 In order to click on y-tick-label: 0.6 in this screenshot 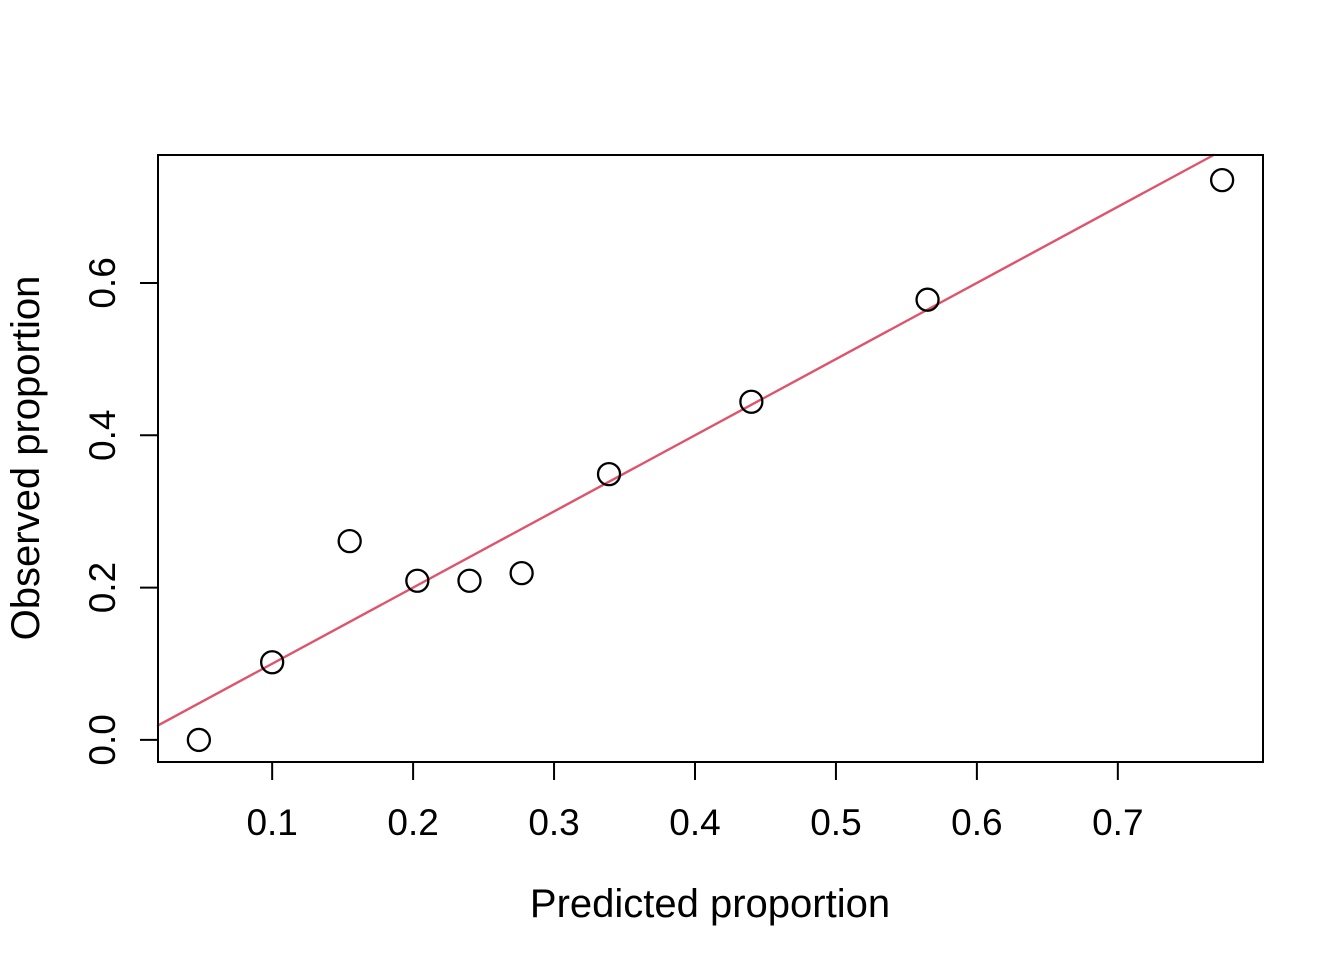, I will do `click(102, 282)`.